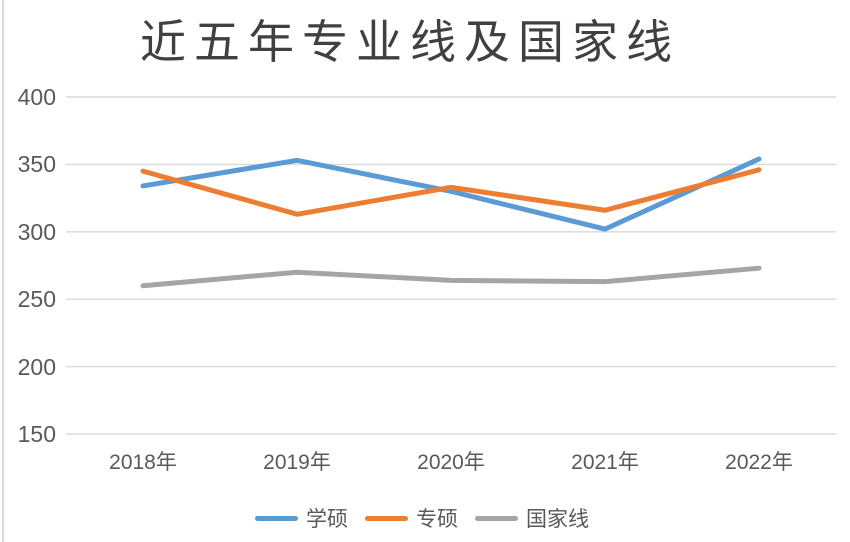  Describe the element at coordinates (143, 462) in the screenshot. I see `x-axis-category-label: 2018年` at that location.